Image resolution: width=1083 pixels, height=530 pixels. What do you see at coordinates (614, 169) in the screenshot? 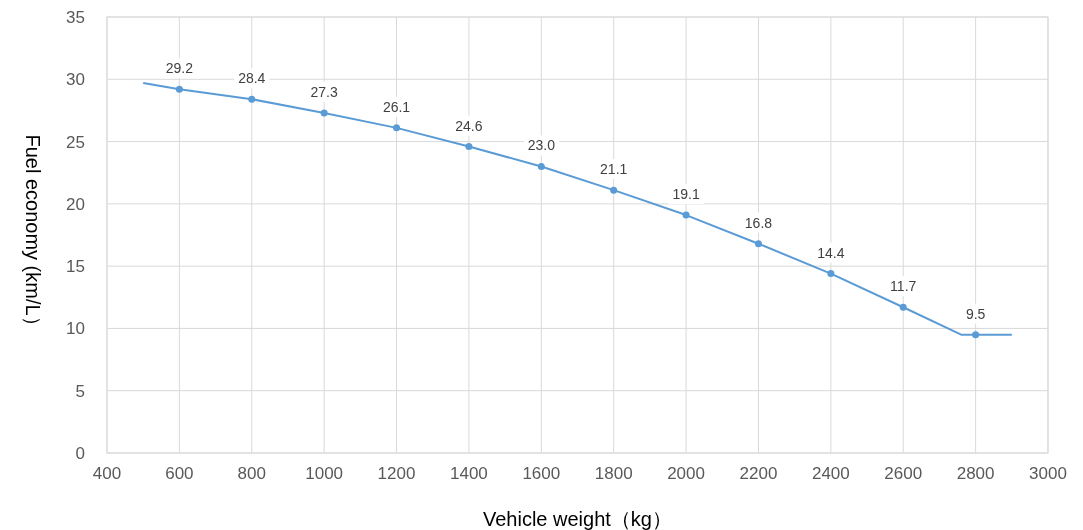
I see `data-label: 21.1` at bounding box center [614, 169].